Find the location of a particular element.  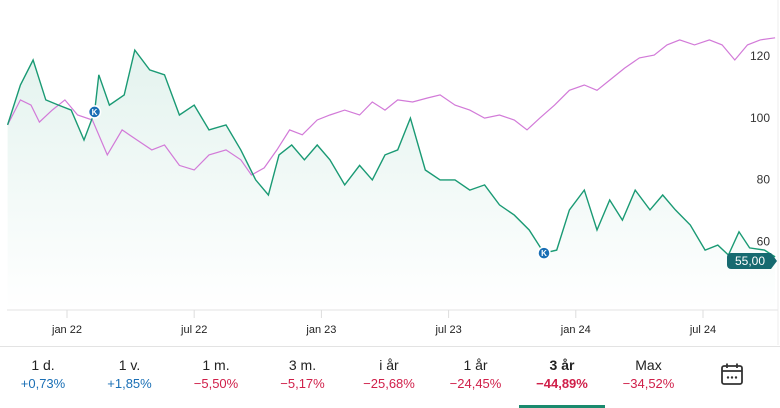

period-tab: 3 år −44,89% is located at coordinates (562, 377).